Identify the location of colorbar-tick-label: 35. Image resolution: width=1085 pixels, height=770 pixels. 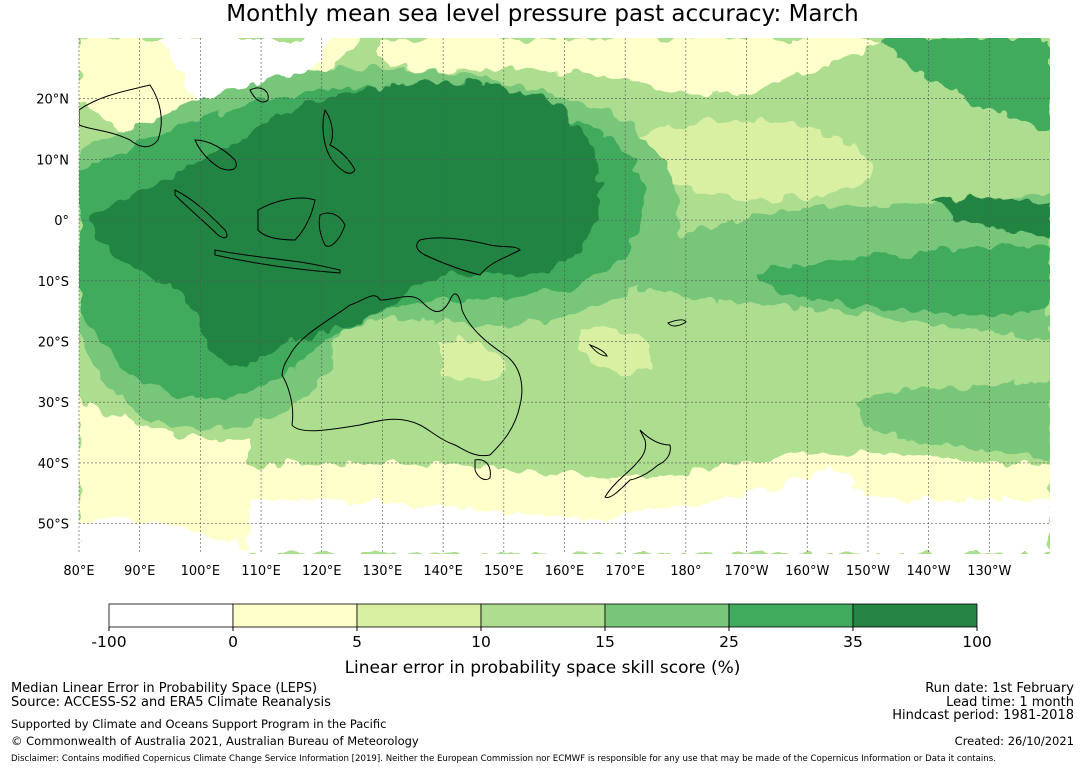
(853, 642).